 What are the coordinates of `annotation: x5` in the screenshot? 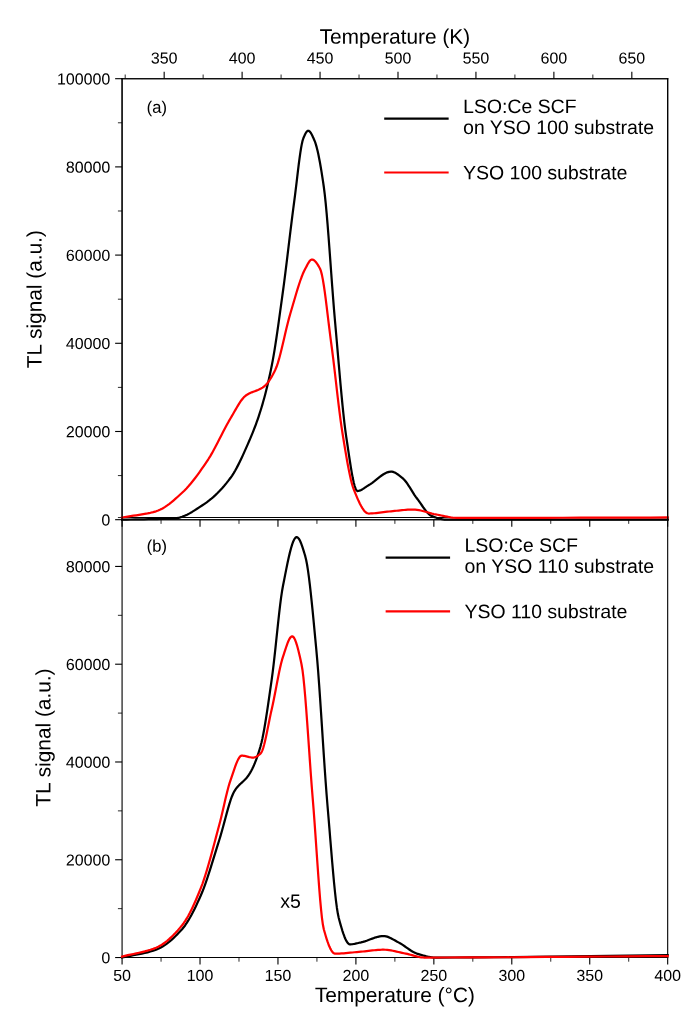 It's located at (290, 901).